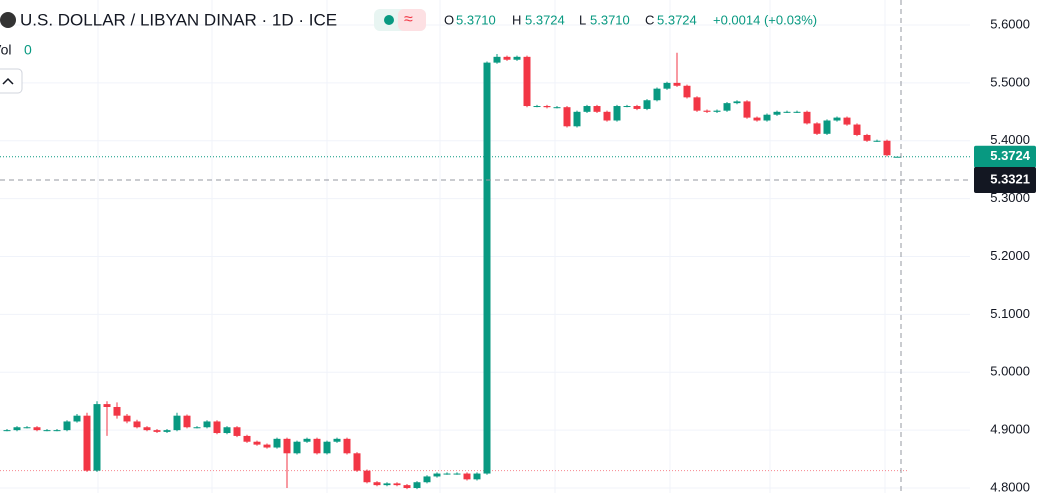 The image size is (1041, 498). I want to click on volume-value: 0, so click(28, 50).